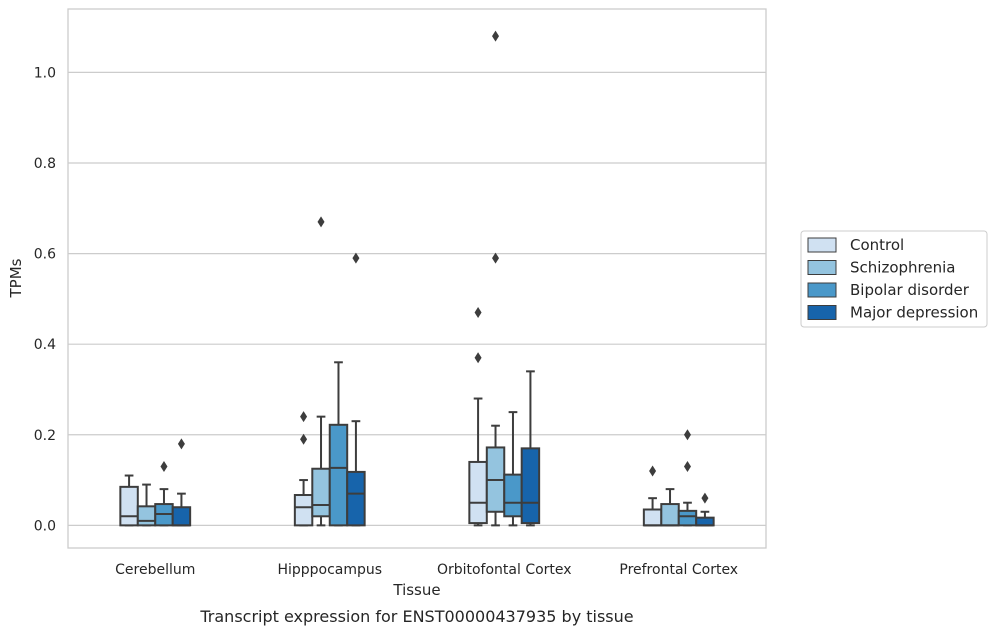  Describe the element at coordinates (45, 299) in the screenshot. I see `y-tick-labels: 0.0 0.2 0.4 0.6 0.8 1.0` at that location.